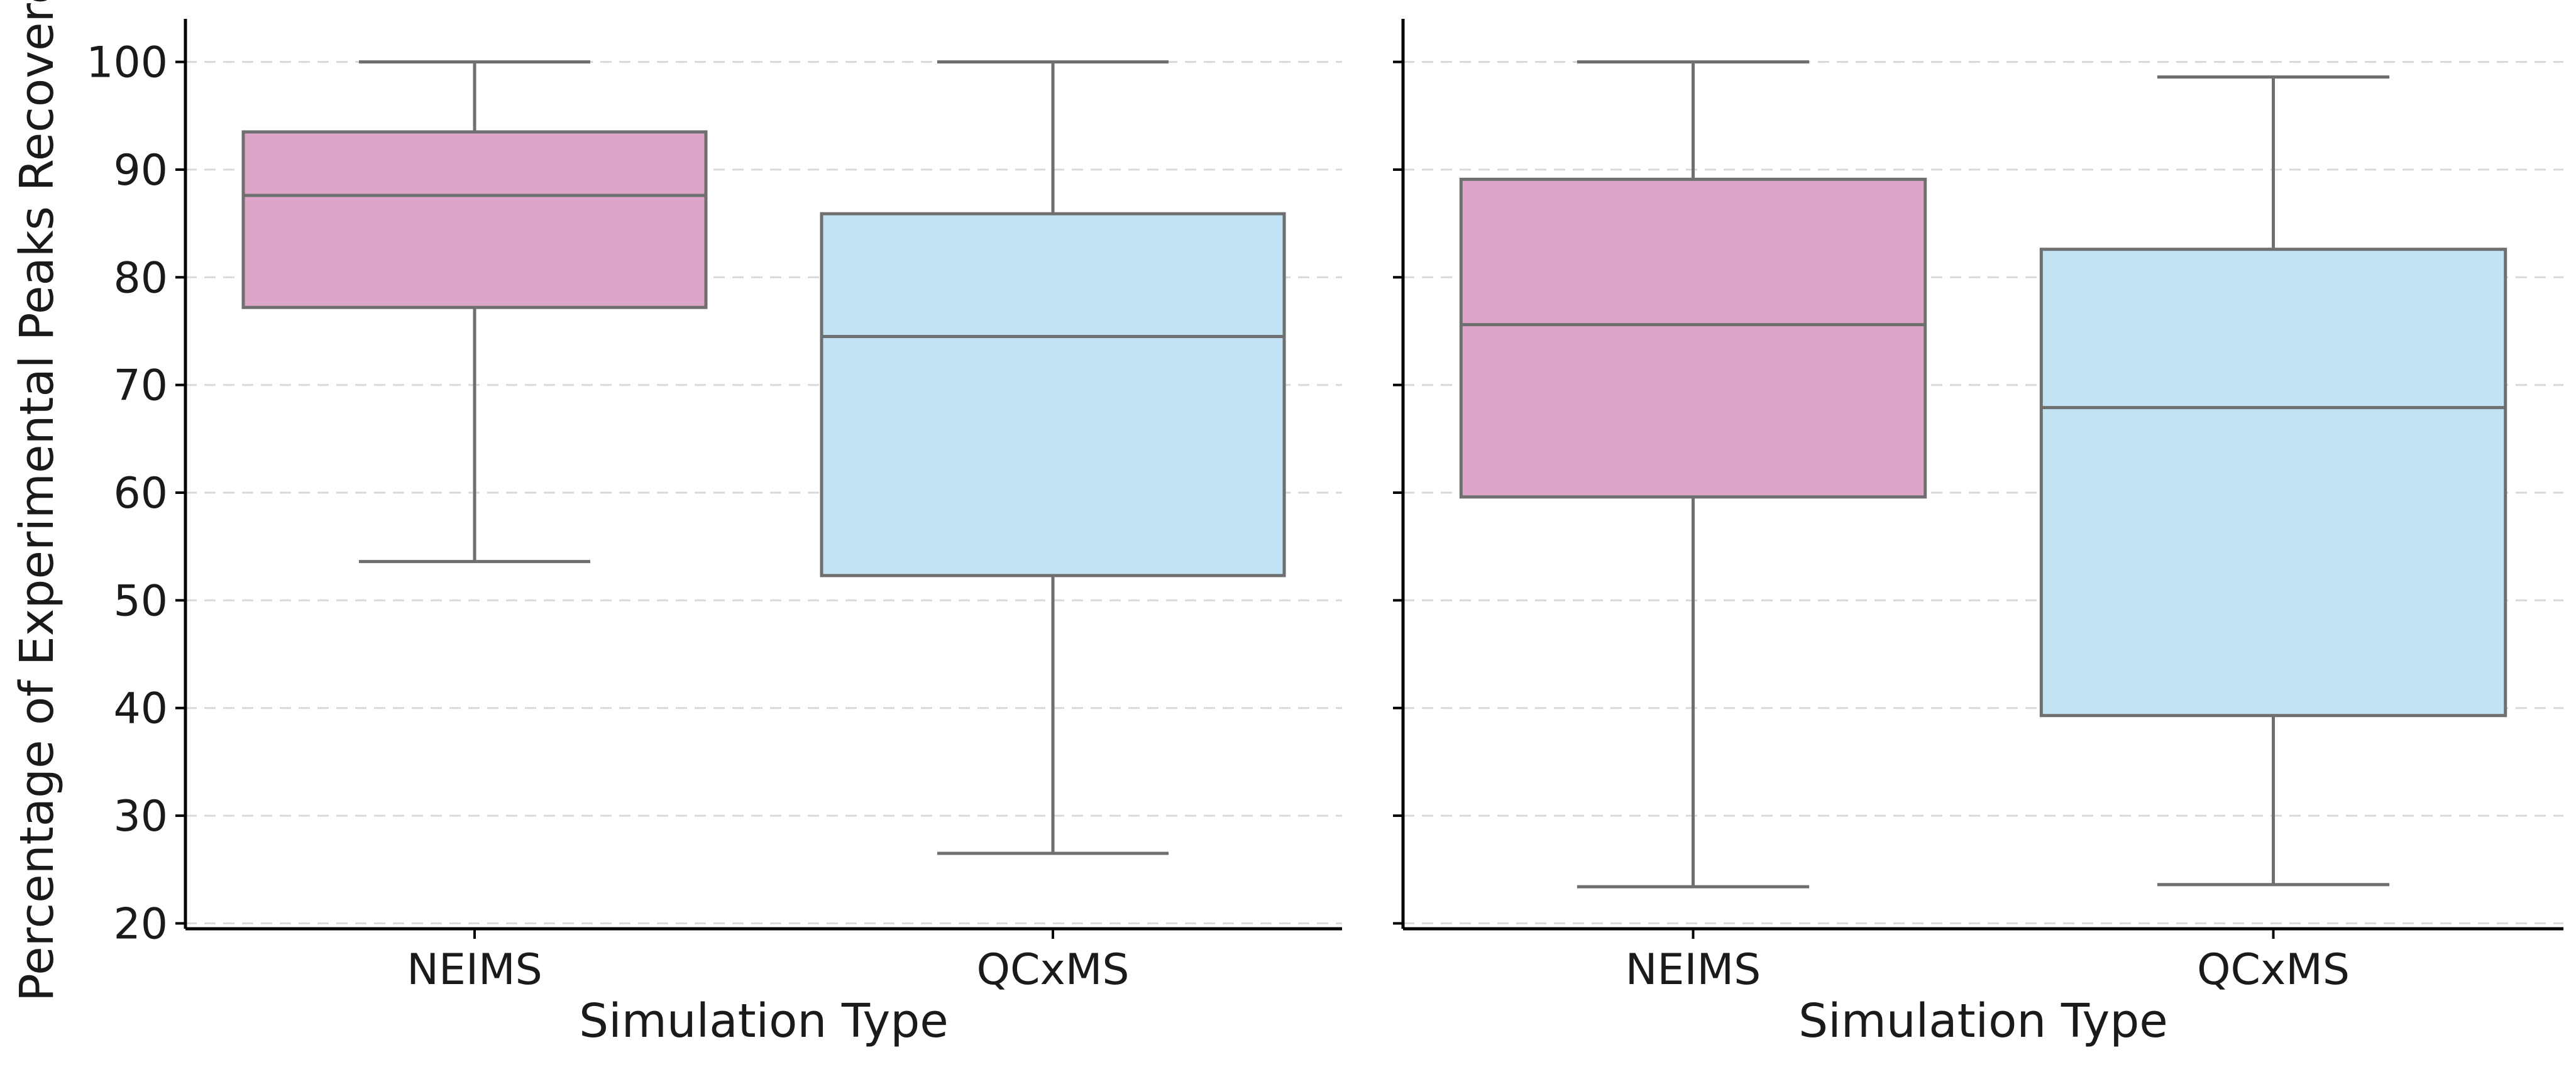 This screenshot has width=2576, height=1067. What do you see at coordinates (140, 709) in the screenshot?
I see `y-tick-label: 40` at bounding box center [140, 709].